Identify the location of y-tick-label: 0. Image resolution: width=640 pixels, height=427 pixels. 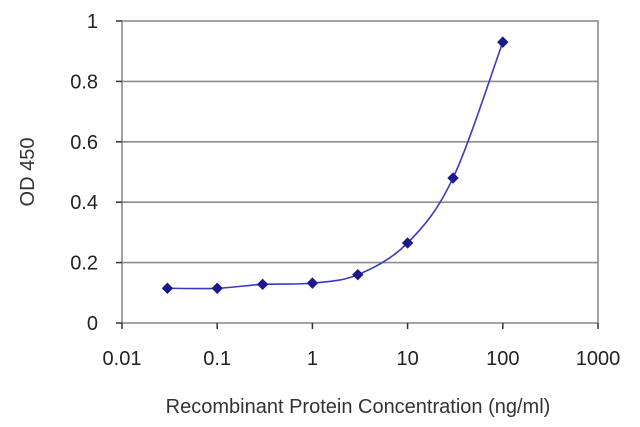
(92, 324).